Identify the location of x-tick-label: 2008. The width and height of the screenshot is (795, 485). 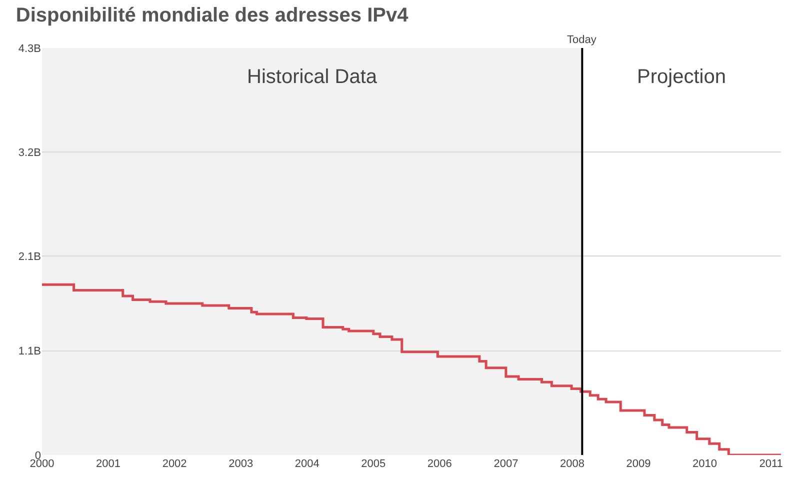
(572, 464).